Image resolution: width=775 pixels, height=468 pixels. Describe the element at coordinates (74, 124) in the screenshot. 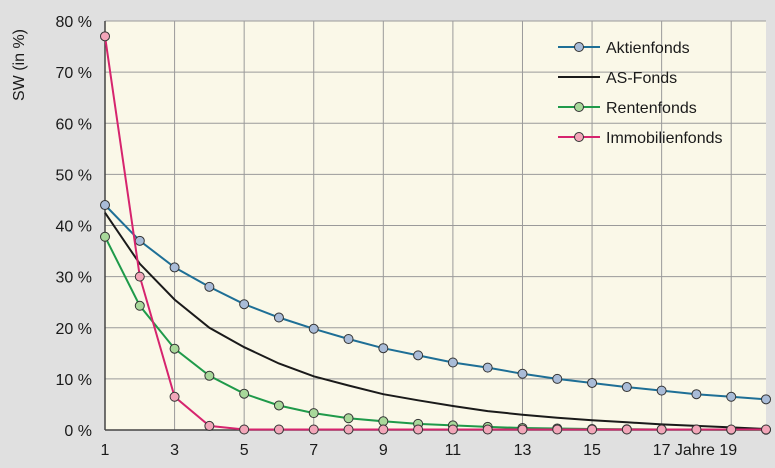

I see `y-tick-label: 60 %` at that location.